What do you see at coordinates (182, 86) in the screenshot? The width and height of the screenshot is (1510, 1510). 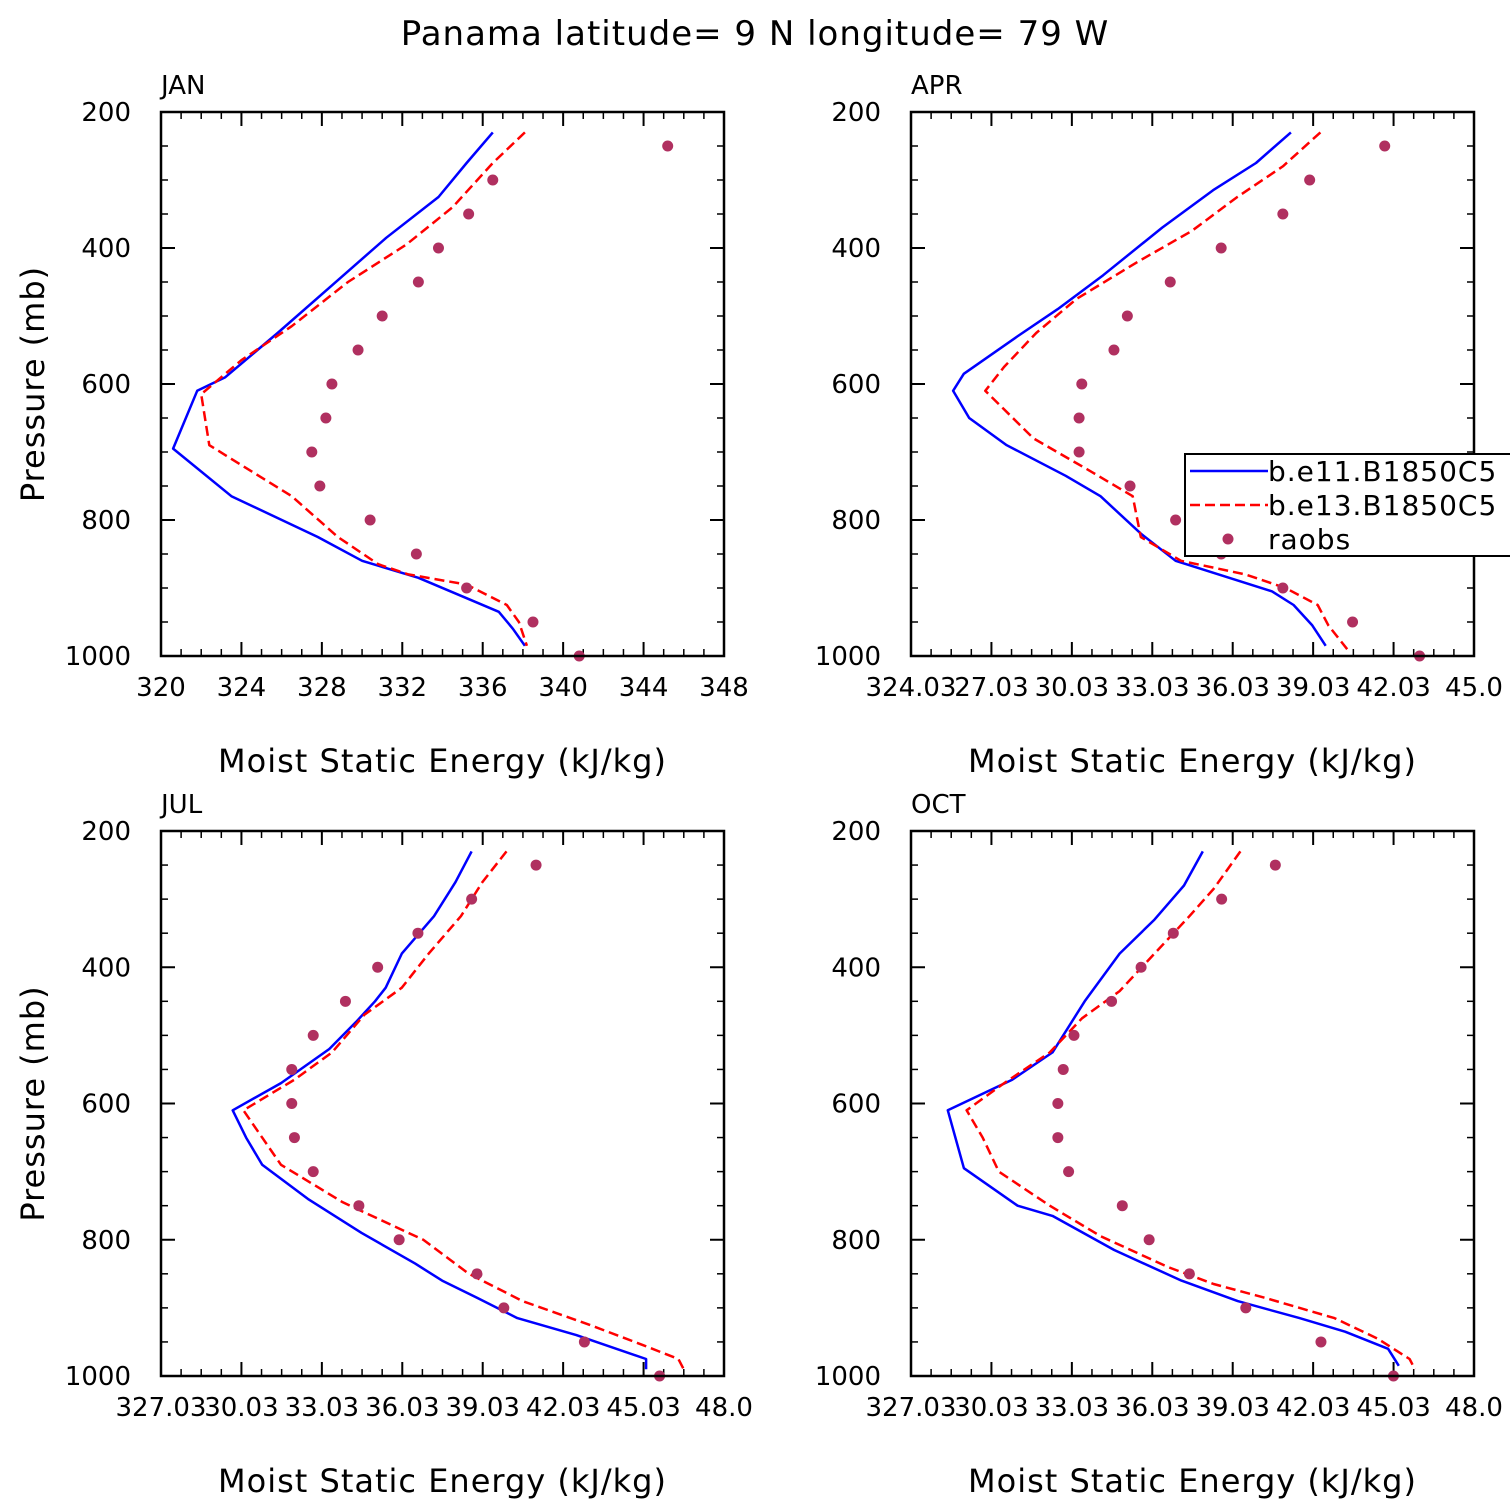 I see `panel-label: JAN` at bounding box center [182, 86].